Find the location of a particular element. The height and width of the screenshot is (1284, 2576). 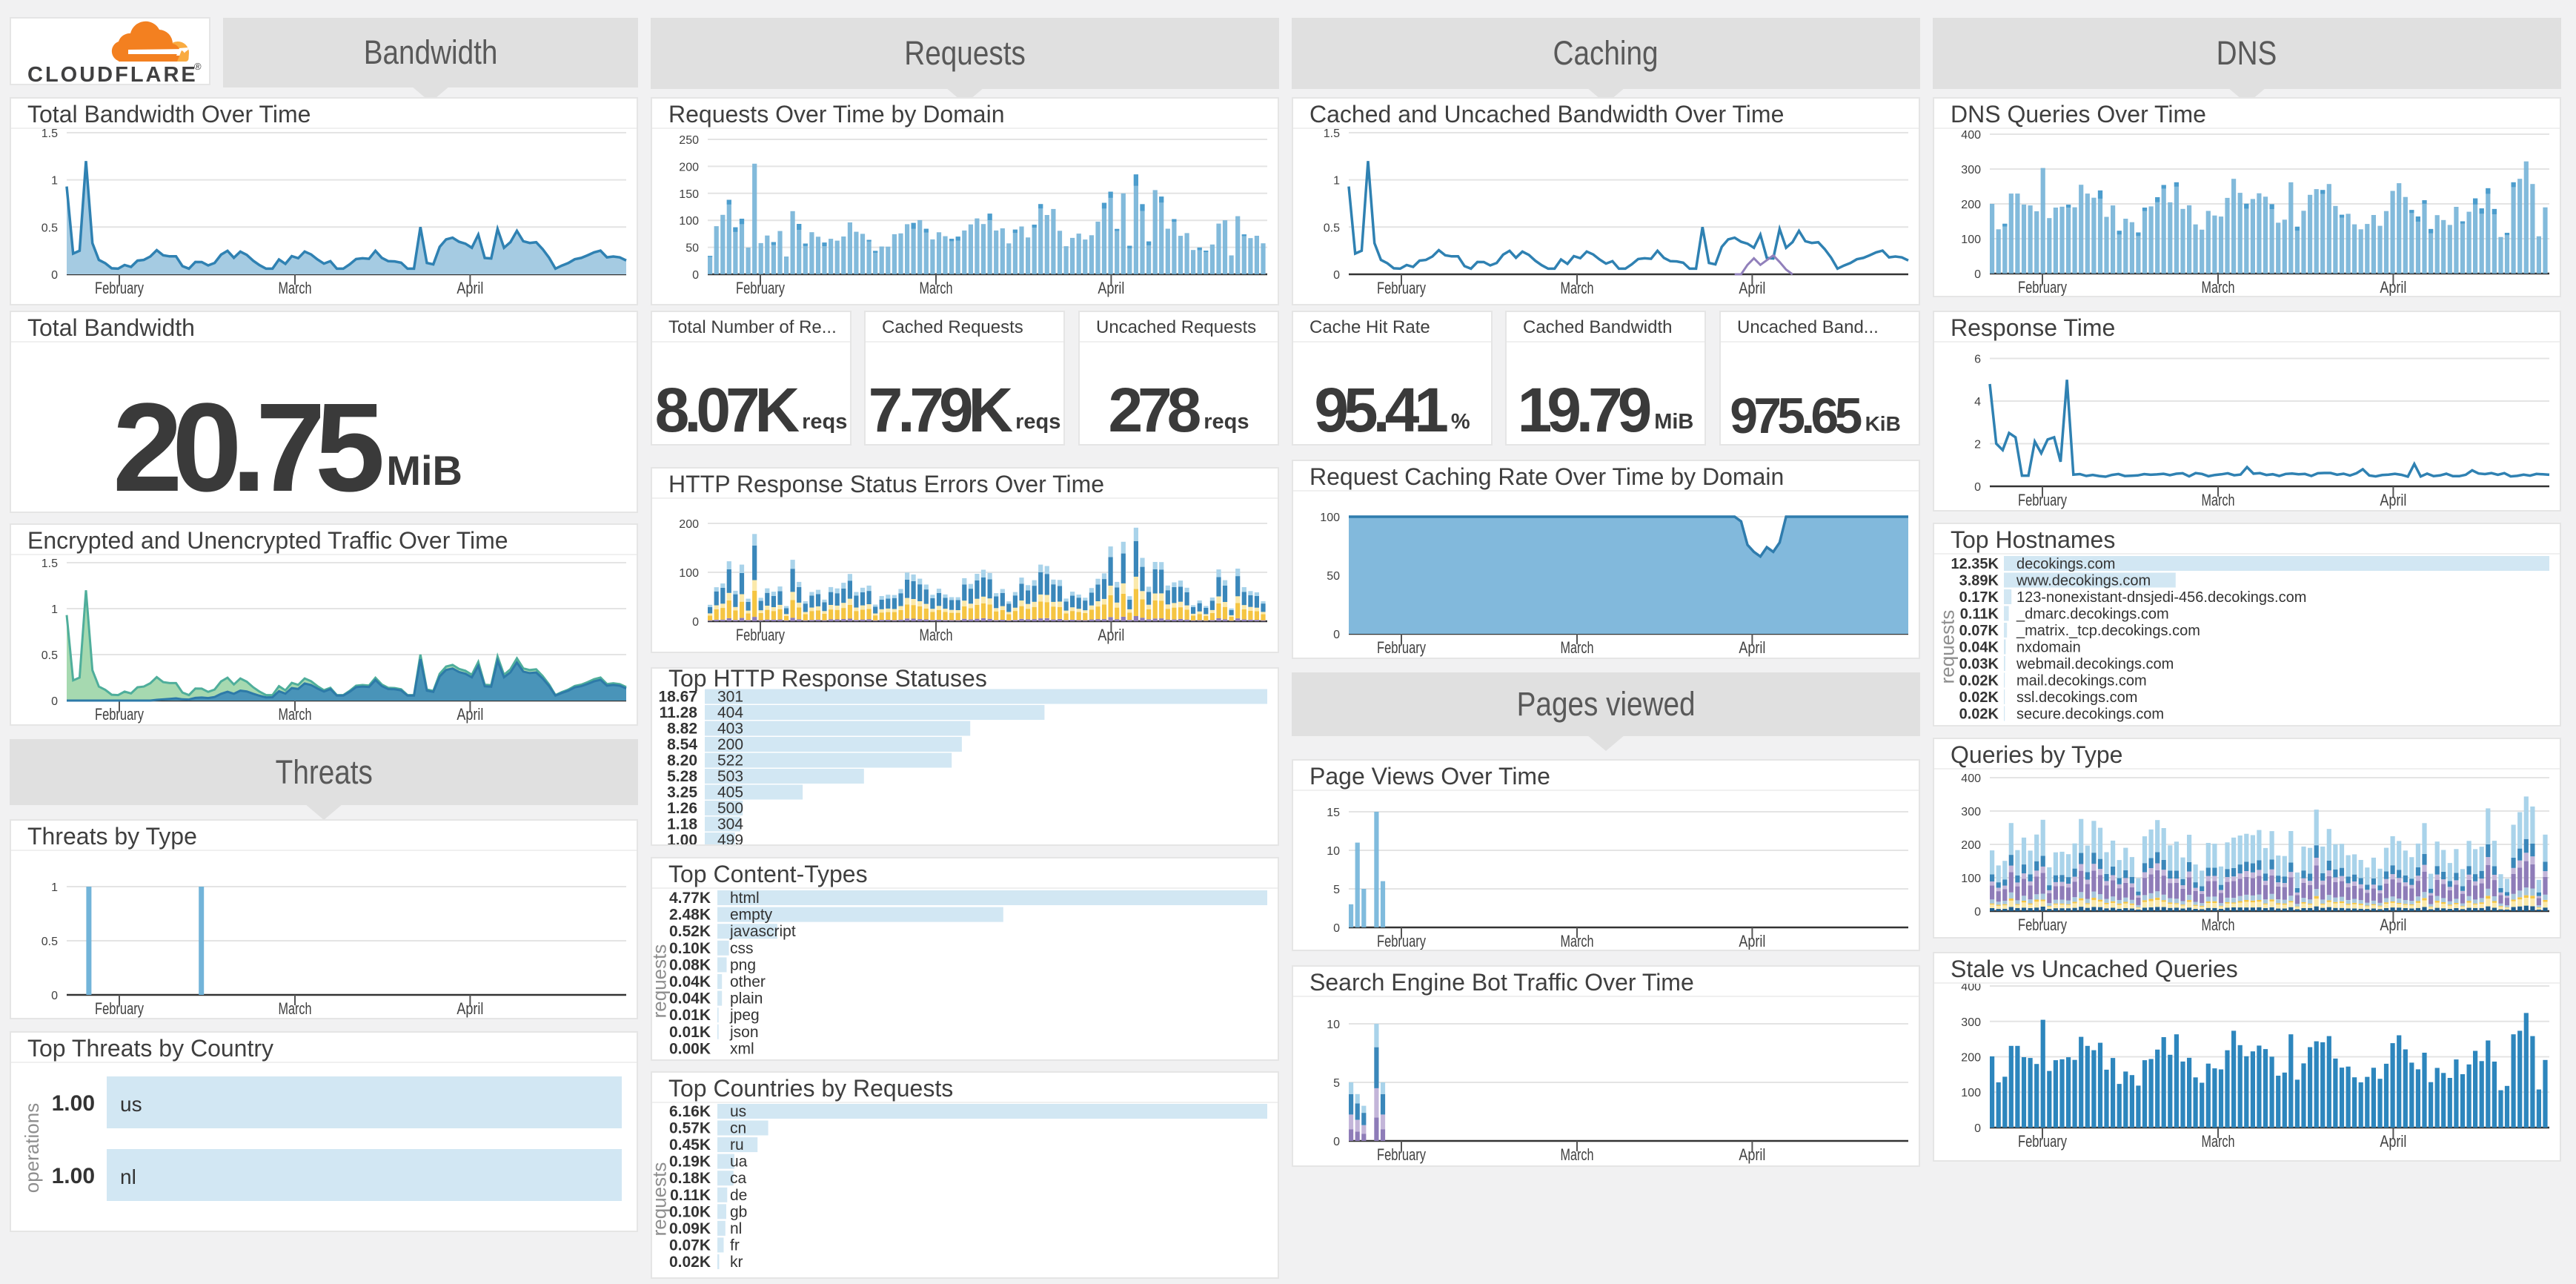

svg-text: fr is located at coordinates (735, 1245).